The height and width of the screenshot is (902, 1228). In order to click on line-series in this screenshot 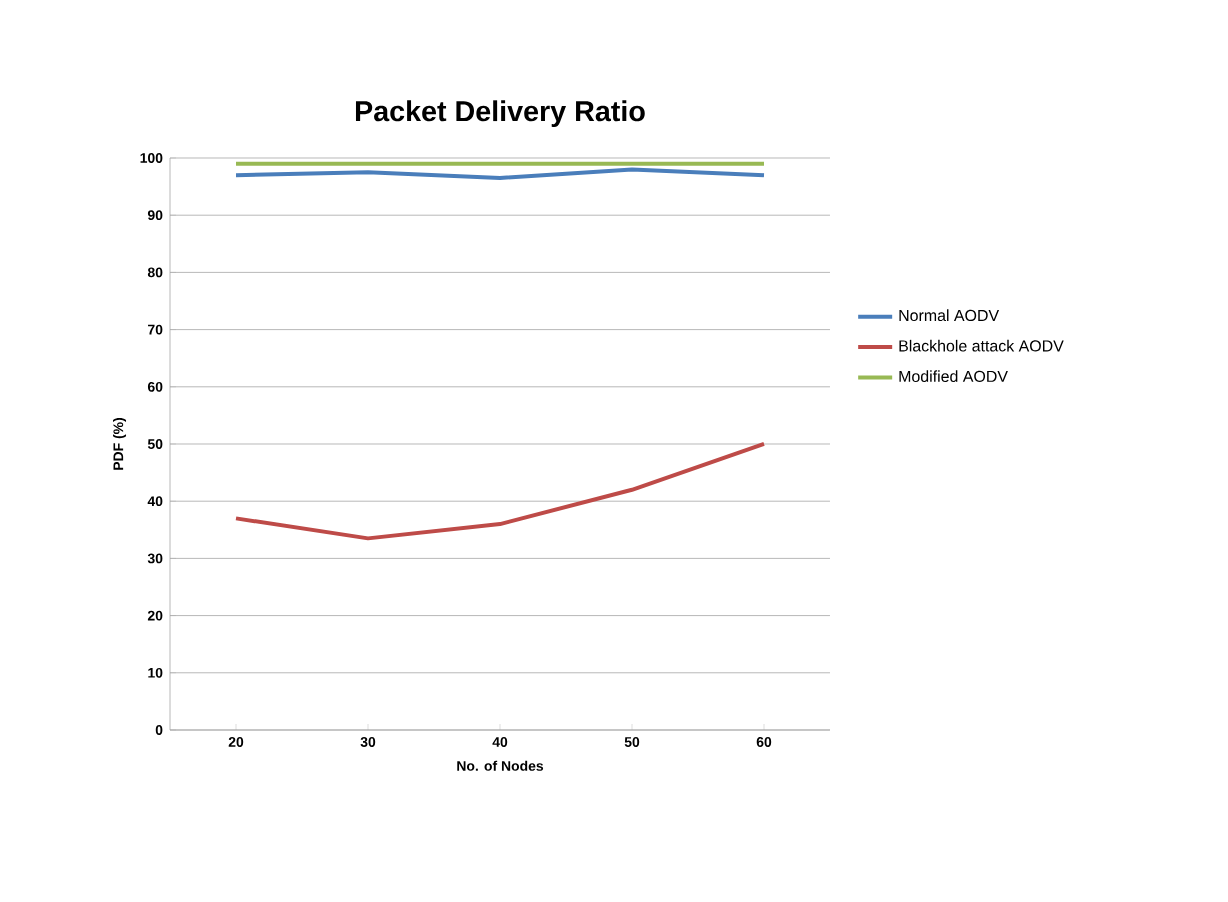, I will do `click(500, 491)`.